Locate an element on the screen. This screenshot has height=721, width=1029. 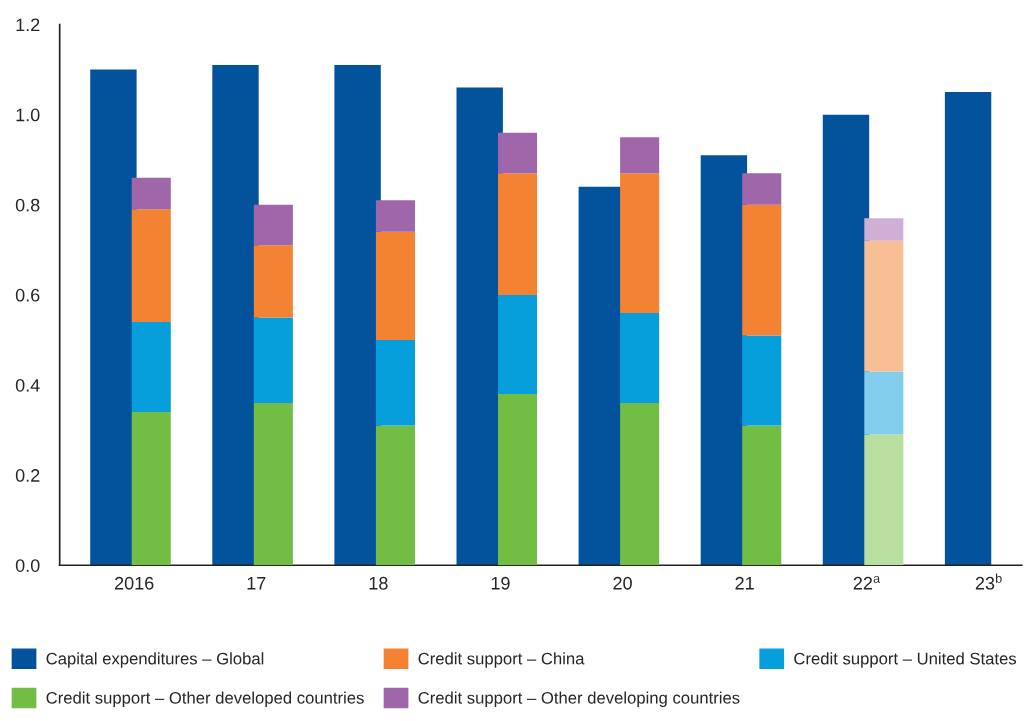
x-tick-label: 17 is located at coordinates (256, 583).